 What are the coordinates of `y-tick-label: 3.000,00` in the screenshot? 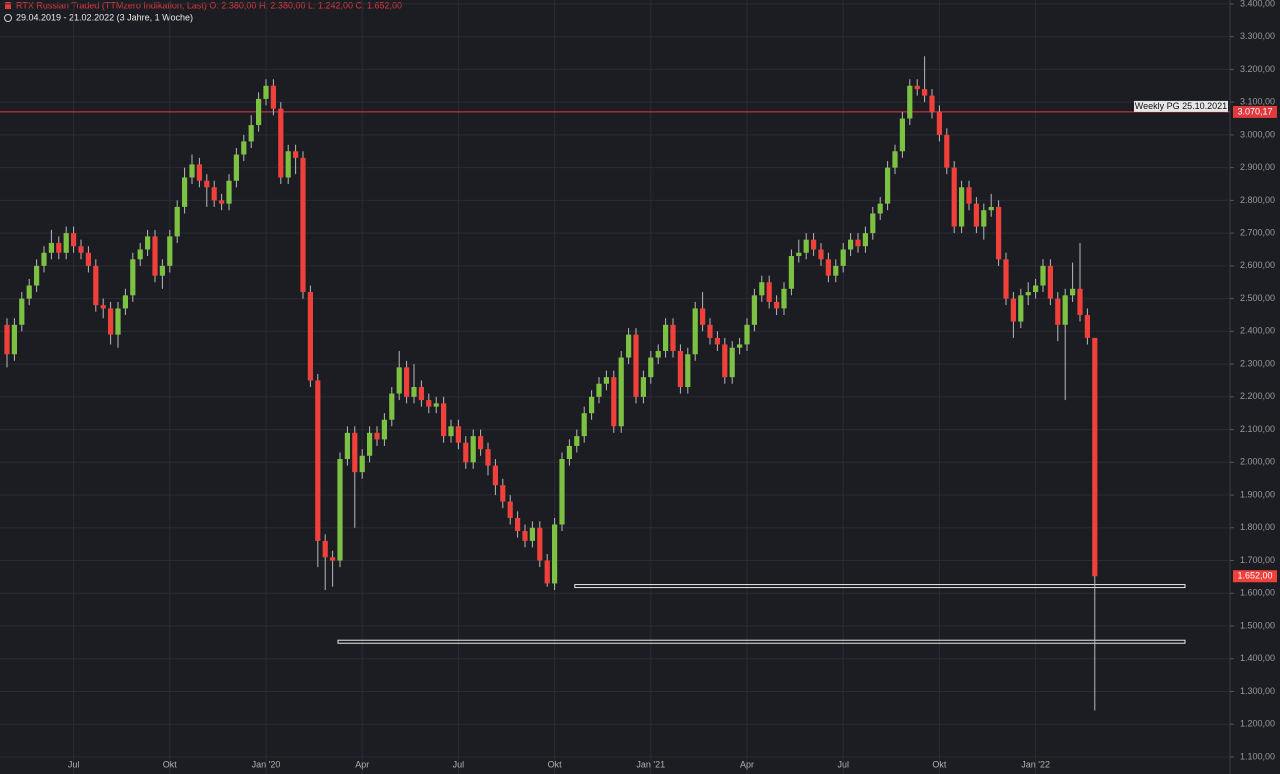 It's located at (1257, 134).